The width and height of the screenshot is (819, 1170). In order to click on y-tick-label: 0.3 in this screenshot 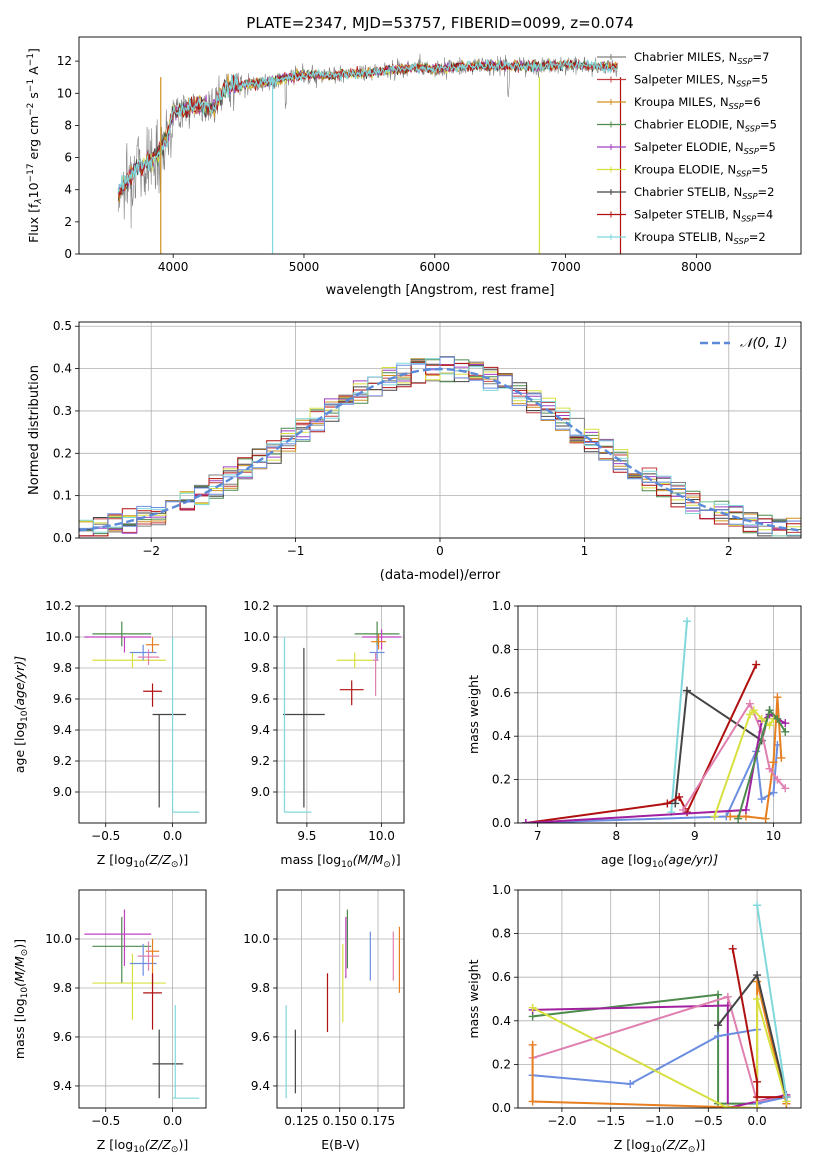, I will do `click(62, 411)`.